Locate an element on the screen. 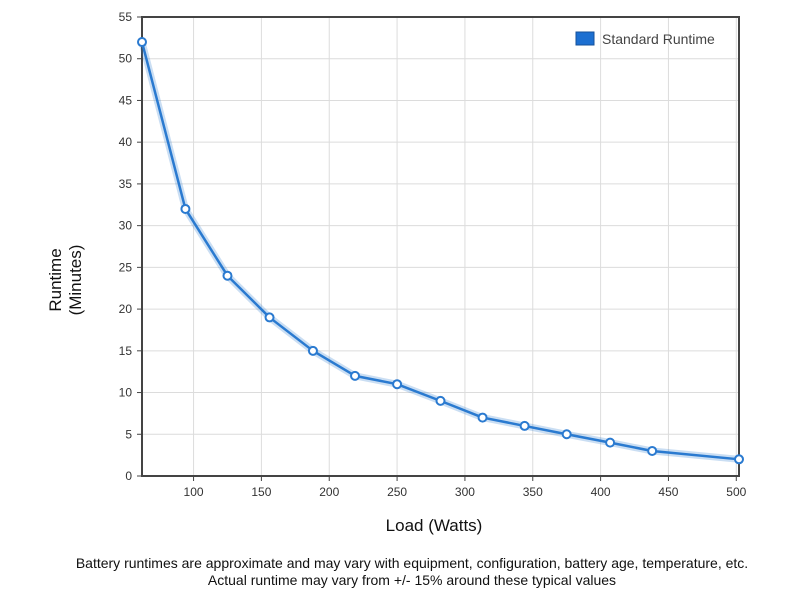 The width and height of the screenshot is (800, 600). x-tick-label: 450 is located at coordinates (668, 492).